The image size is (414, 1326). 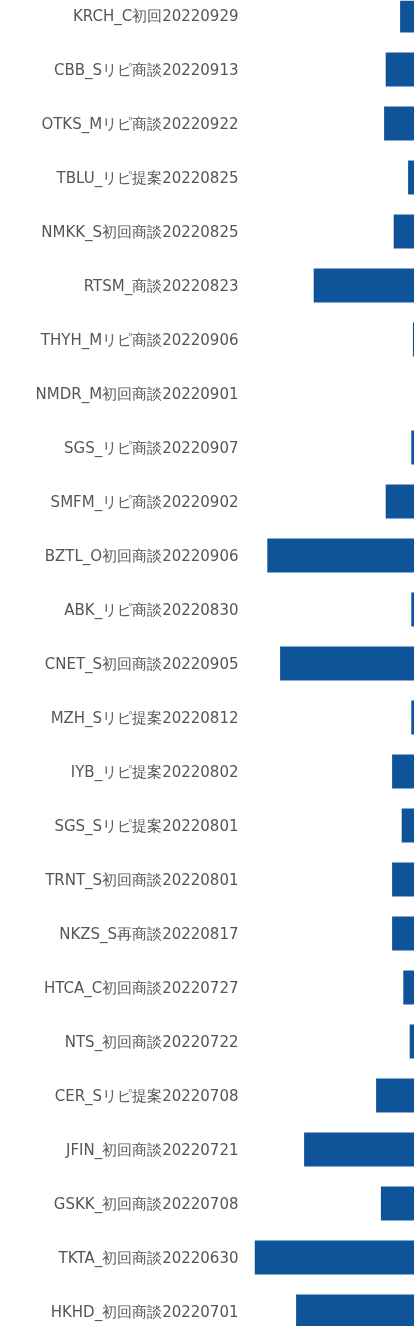 I want to click on y-tick-label: TRNT_S初回商談20220801, so click(x=141, y=880).